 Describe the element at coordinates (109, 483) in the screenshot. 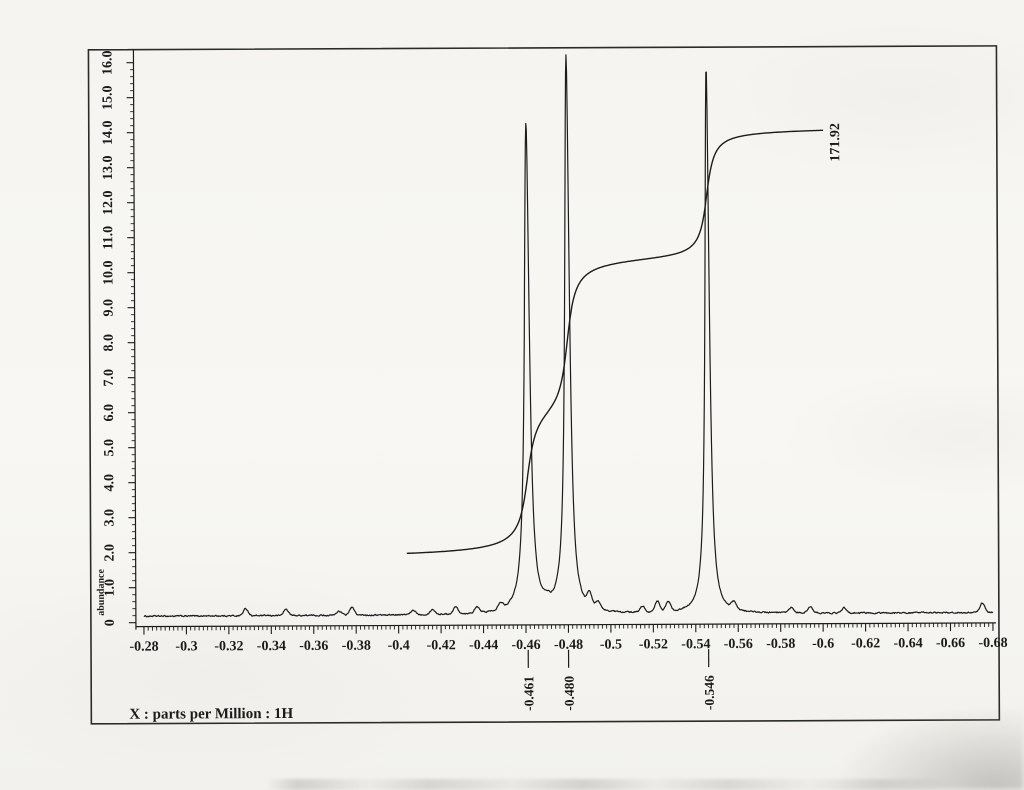

I see `y-tick-label: 4.0` at that location.